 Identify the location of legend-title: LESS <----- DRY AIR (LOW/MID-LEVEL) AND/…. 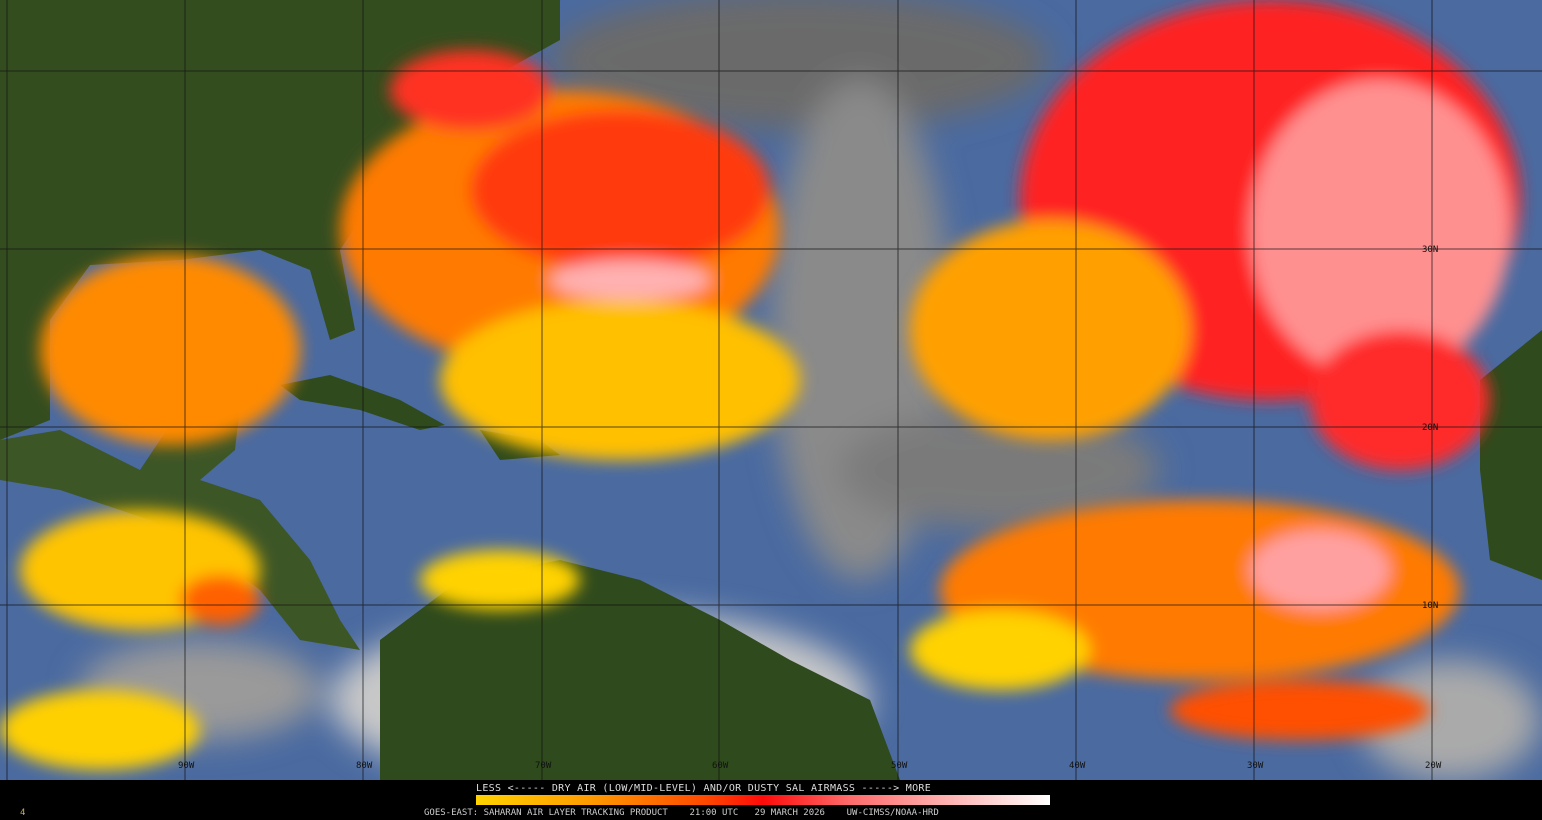
(704, 788).